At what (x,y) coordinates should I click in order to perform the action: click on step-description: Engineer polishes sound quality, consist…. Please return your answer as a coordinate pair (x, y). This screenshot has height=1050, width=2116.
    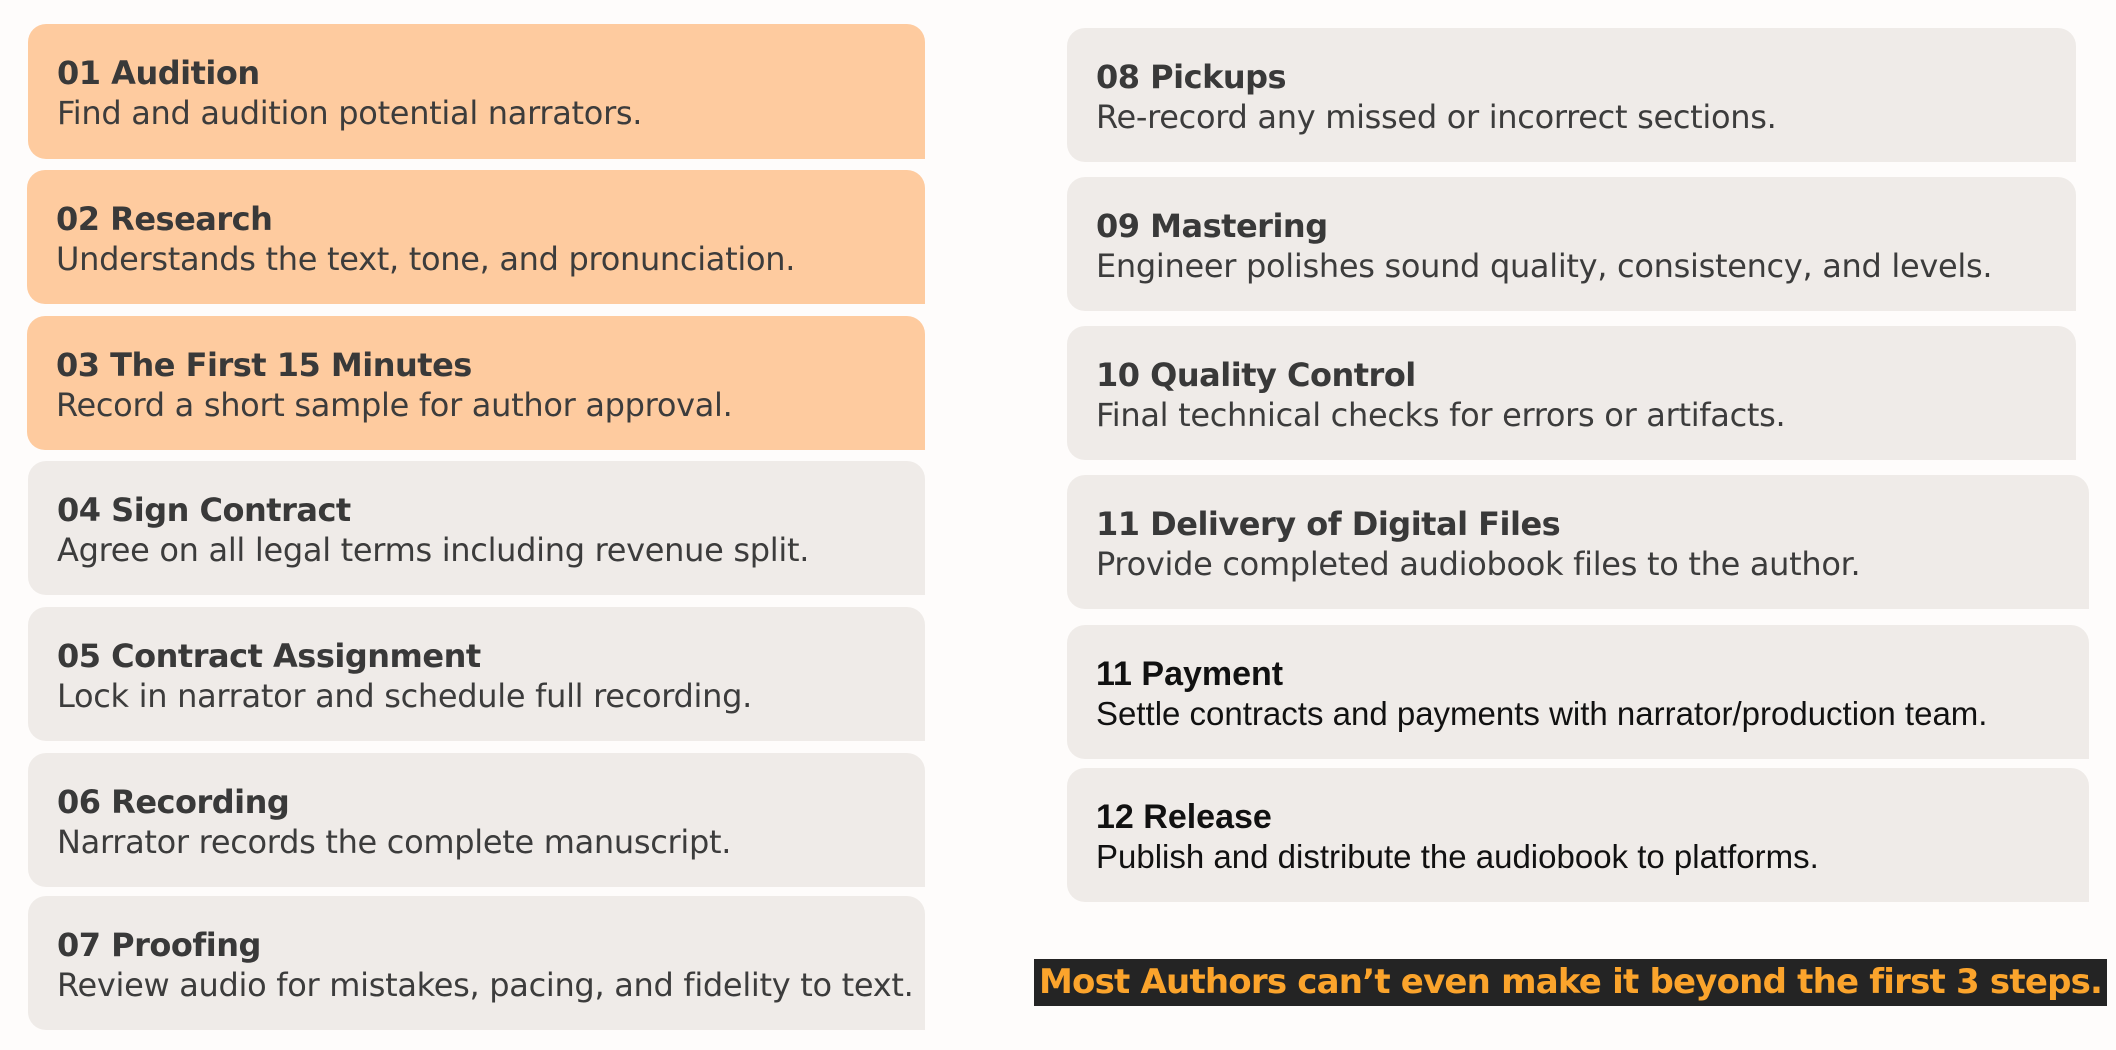
    Looking at the image, I should click on (1544, 266).